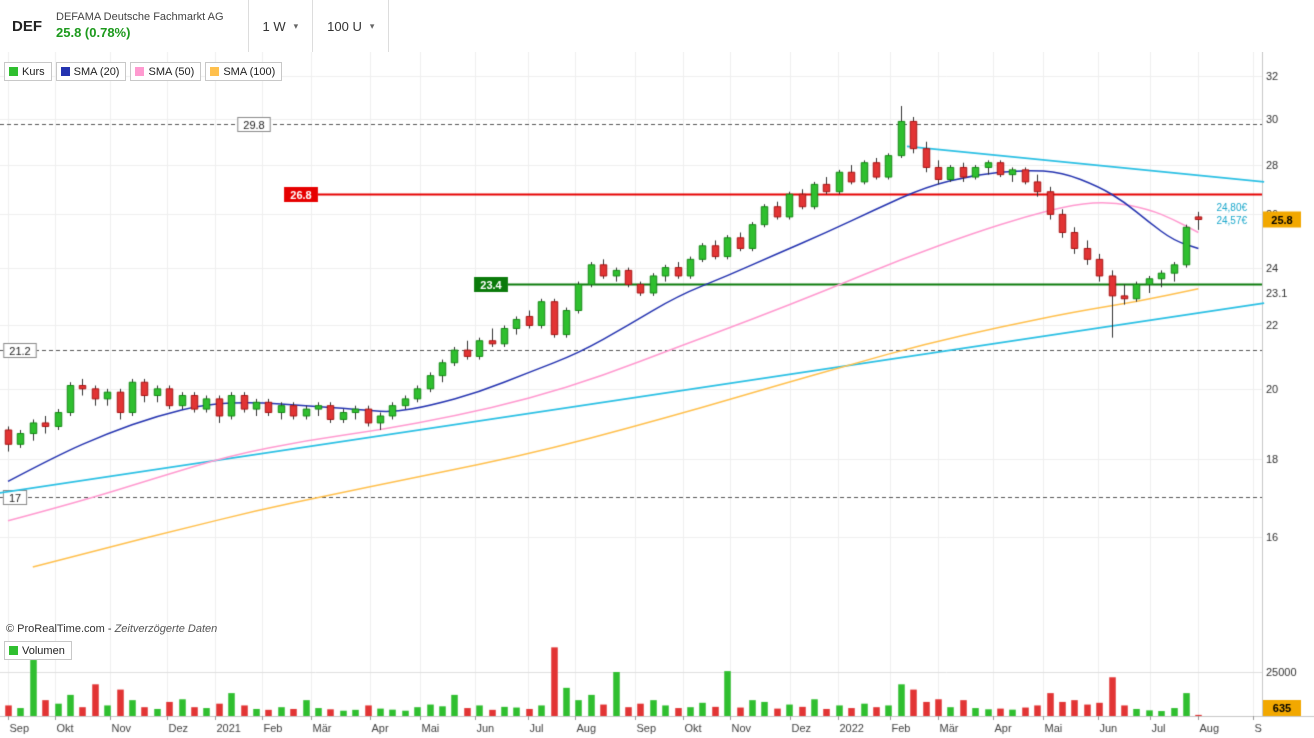  I want to click on timeframe-dropdown: 1 W ▾, so click(281, 26).